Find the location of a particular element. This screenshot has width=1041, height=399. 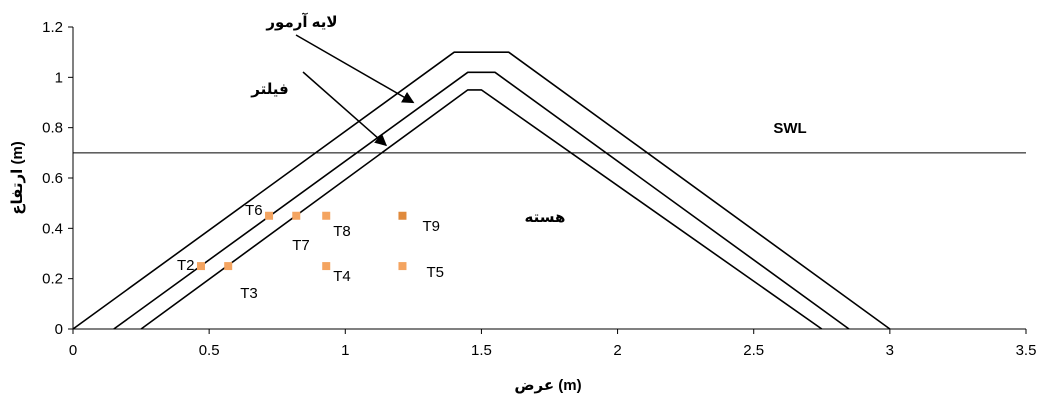

x-tick-label: 1.5 is located at coordinates (481, 350).